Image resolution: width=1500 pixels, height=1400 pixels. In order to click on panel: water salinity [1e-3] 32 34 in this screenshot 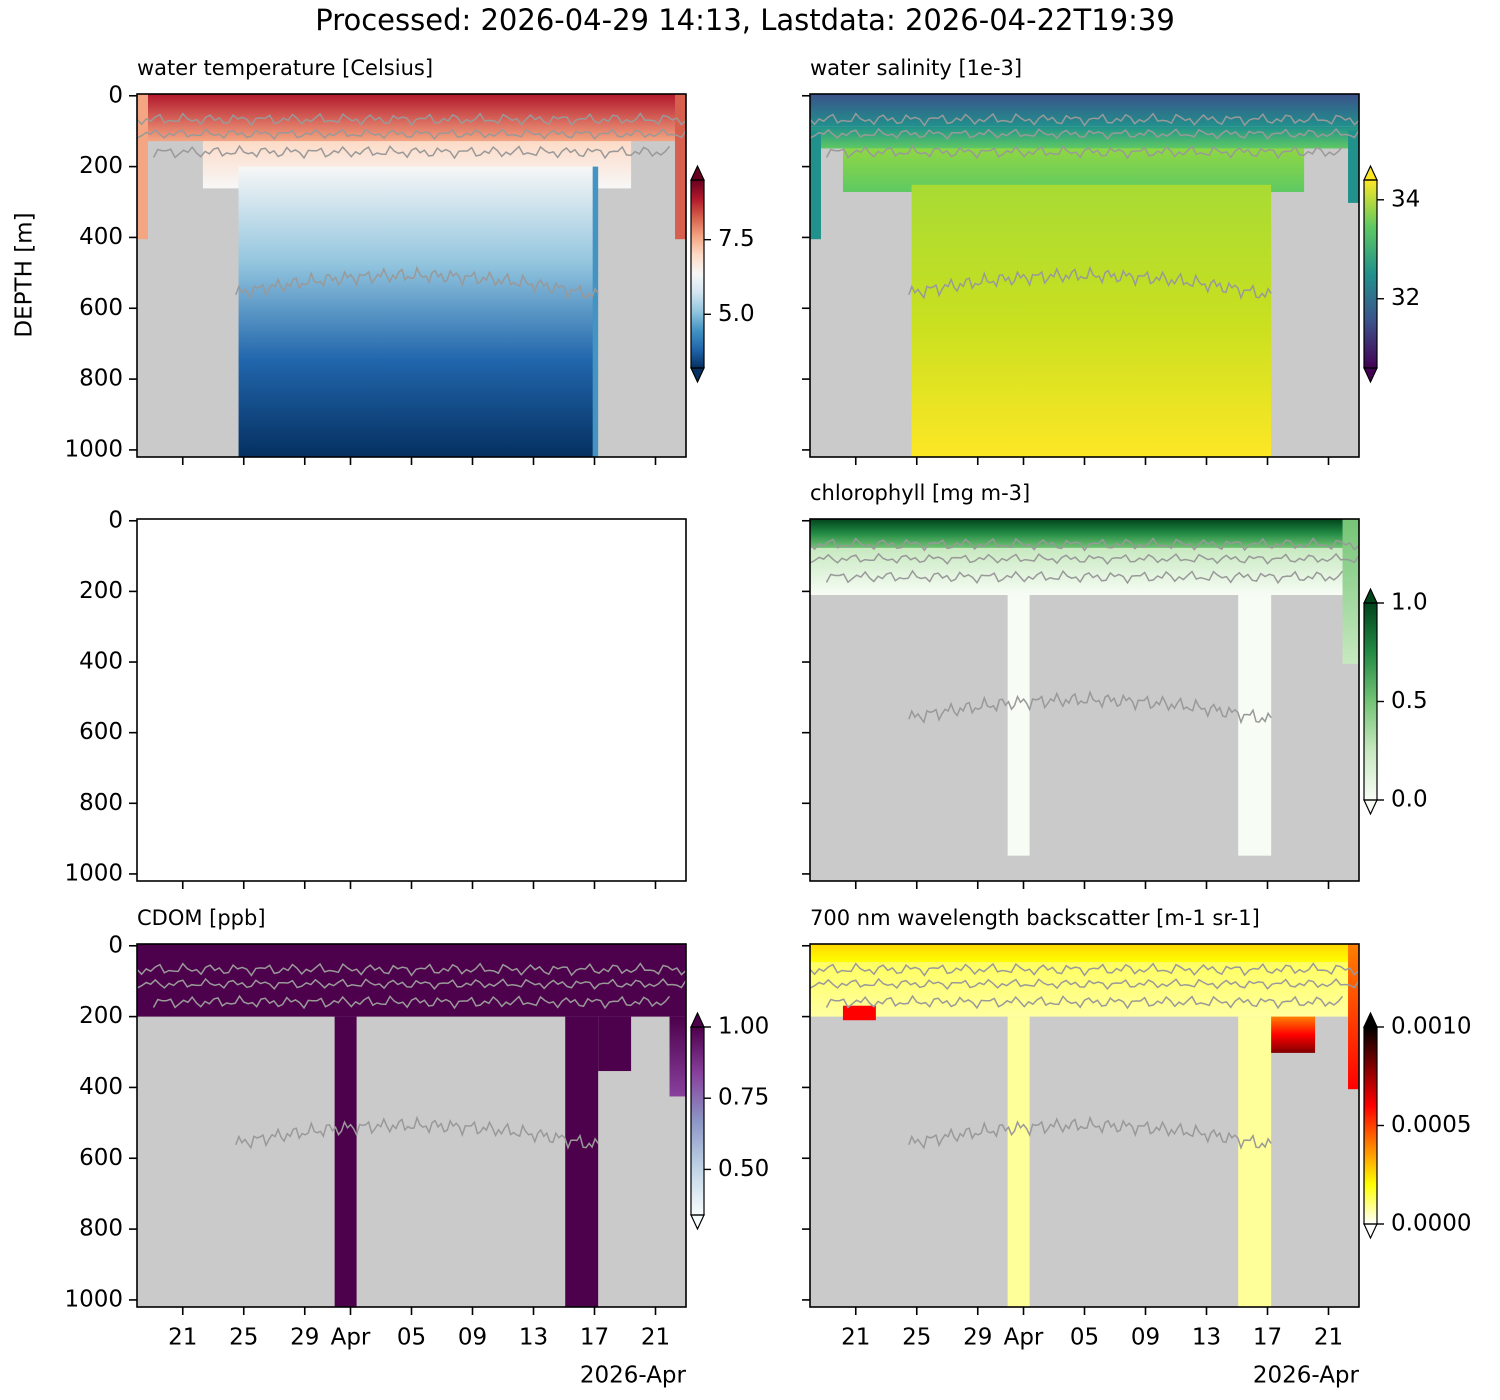, I will do `click(1111, 260)`.